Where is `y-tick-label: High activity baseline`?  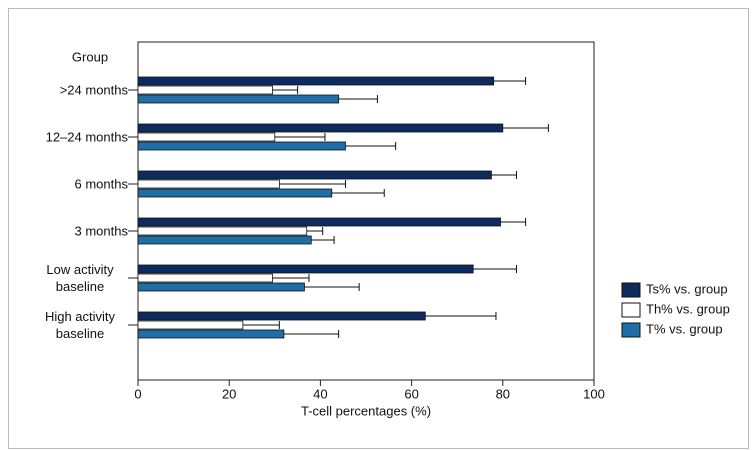
y-tick-label: High activity baseline is located at coordinates (80, 325).